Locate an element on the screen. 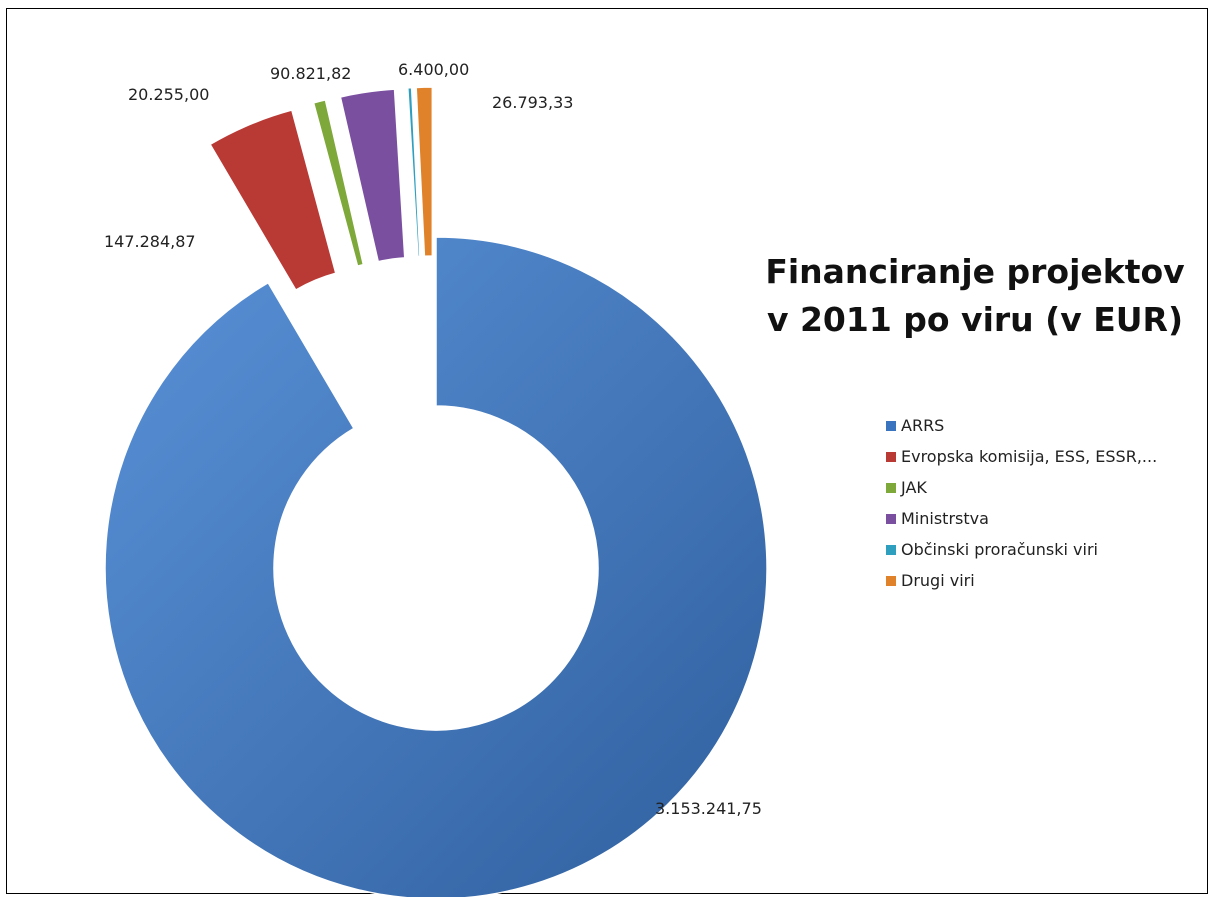 The image size is (1216, 897). legend-item-obcinski-viri: Občinski proračunski viri is located at coordinates (1021, 549).